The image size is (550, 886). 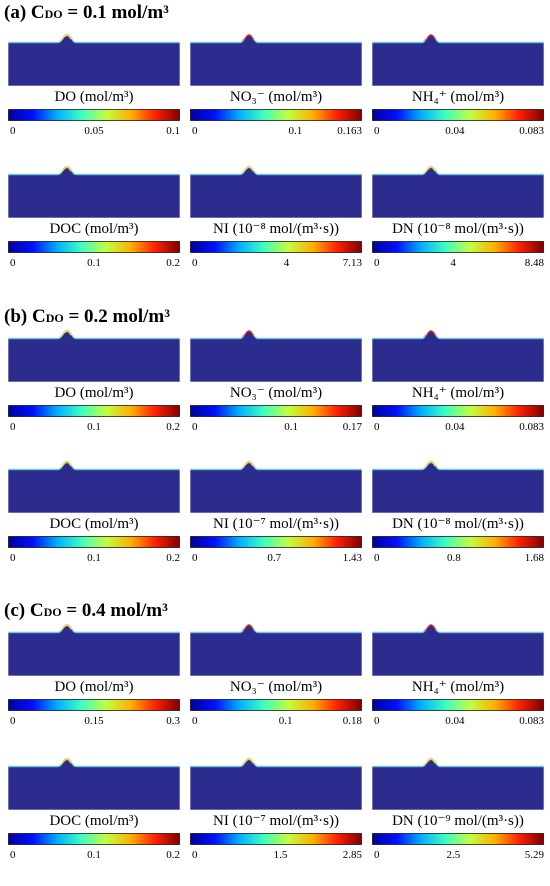 I want to click on colorbar-ticks: 0 0.1 0.17, so click(x=276, y=427).